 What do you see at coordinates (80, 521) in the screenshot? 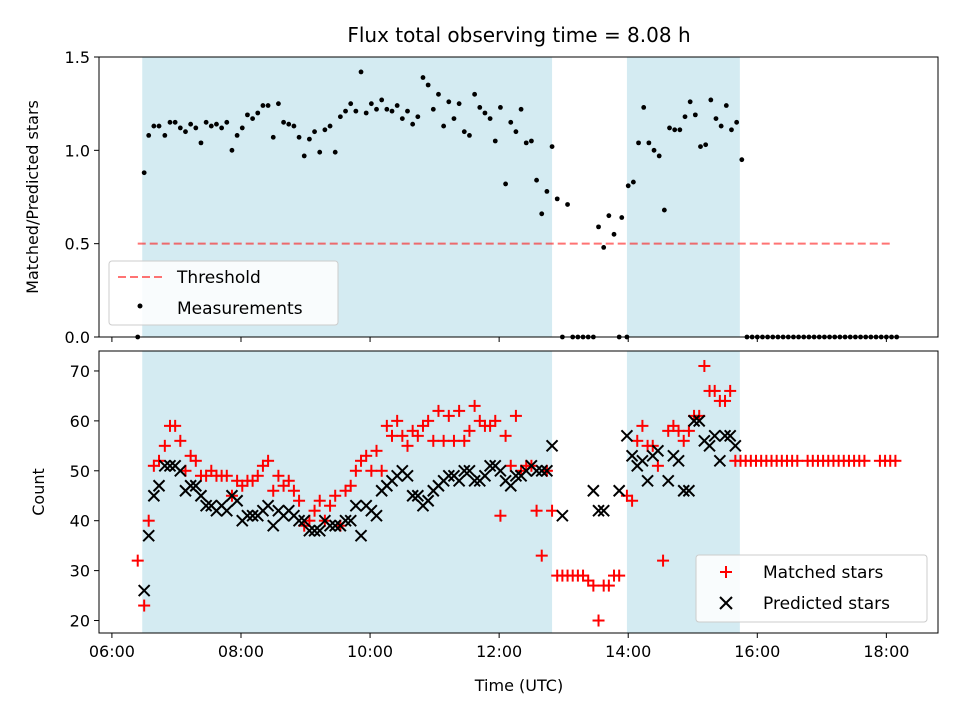
I see `bottom-y-tick-label: 40` at bounding box center [80, 521].